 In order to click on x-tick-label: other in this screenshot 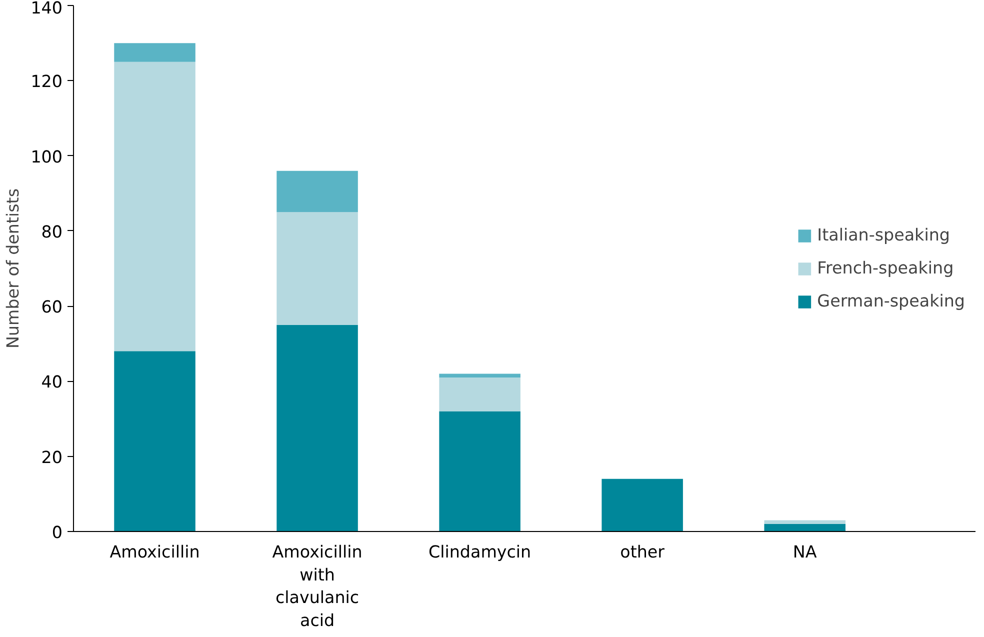, I will do `click(642, 552)`.